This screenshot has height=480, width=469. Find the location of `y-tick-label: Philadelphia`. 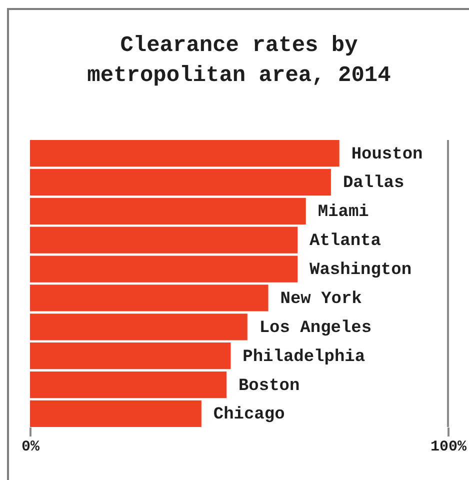

y-tick-label: Philadelphia is located at coordinates (304, 357).